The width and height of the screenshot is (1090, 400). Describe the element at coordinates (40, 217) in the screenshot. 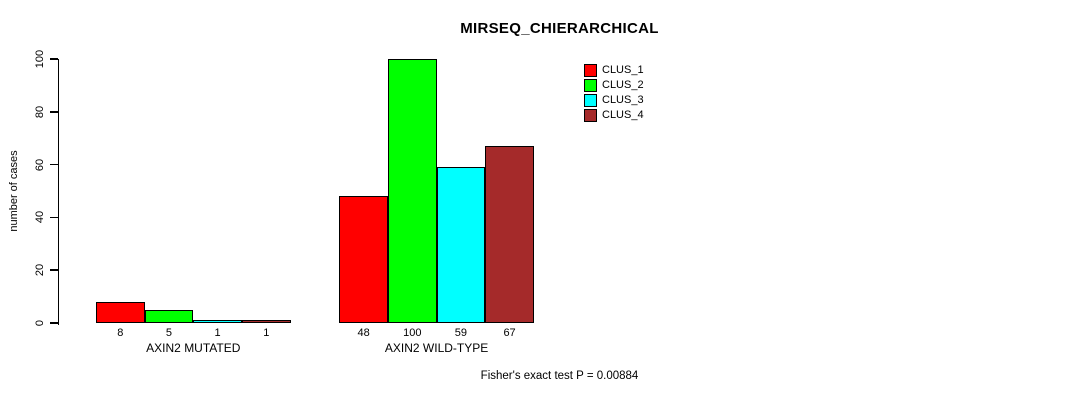

I see `y-tick-label: 40` at that location.